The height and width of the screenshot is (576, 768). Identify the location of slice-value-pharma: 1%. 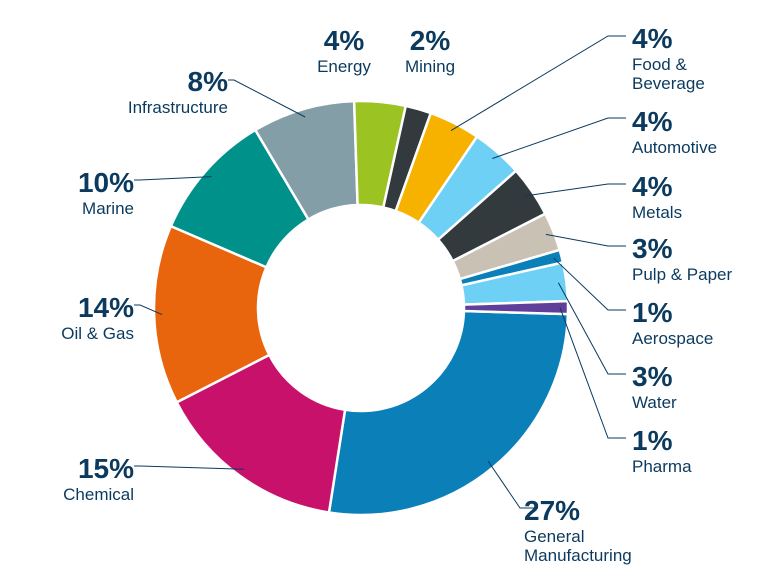
(652, 440).